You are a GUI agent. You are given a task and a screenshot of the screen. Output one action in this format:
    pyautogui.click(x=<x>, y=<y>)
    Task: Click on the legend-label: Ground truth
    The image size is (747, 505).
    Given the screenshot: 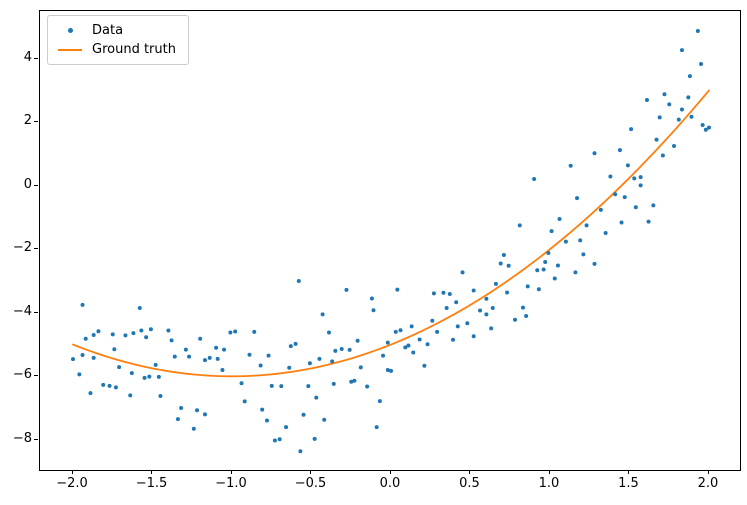 What is the action you would take?
    pyautogui.click(x=134, y=49)
    